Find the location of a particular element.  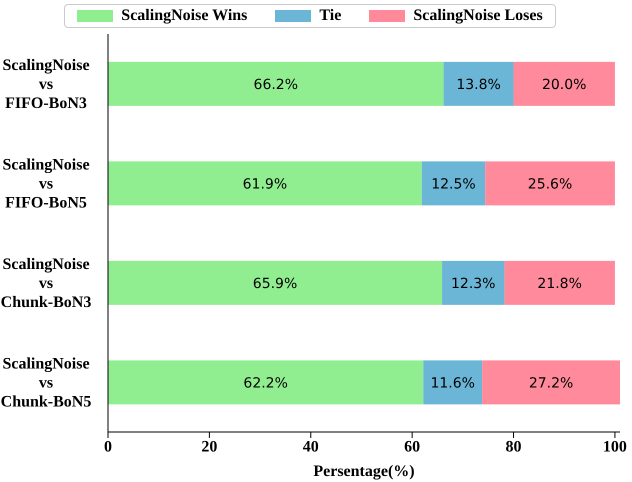

data-label: 27.2% is located at coordinates (551, 383).